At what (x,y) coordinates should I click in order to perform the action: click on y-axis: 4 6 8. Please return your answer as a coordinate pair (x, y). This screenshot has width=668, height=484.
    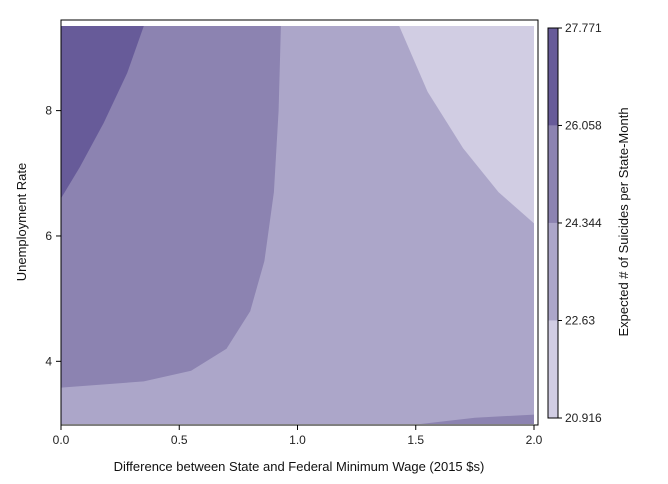
    Looking at the image, I should click on (53, 236).